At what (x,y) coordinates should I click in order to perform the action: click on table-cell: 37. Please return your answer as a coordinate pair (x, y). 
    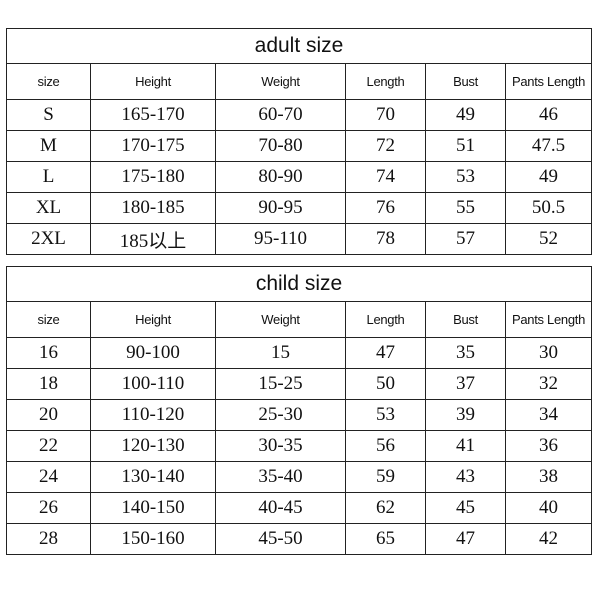
    Looking at the image, I should click on (465, 384).